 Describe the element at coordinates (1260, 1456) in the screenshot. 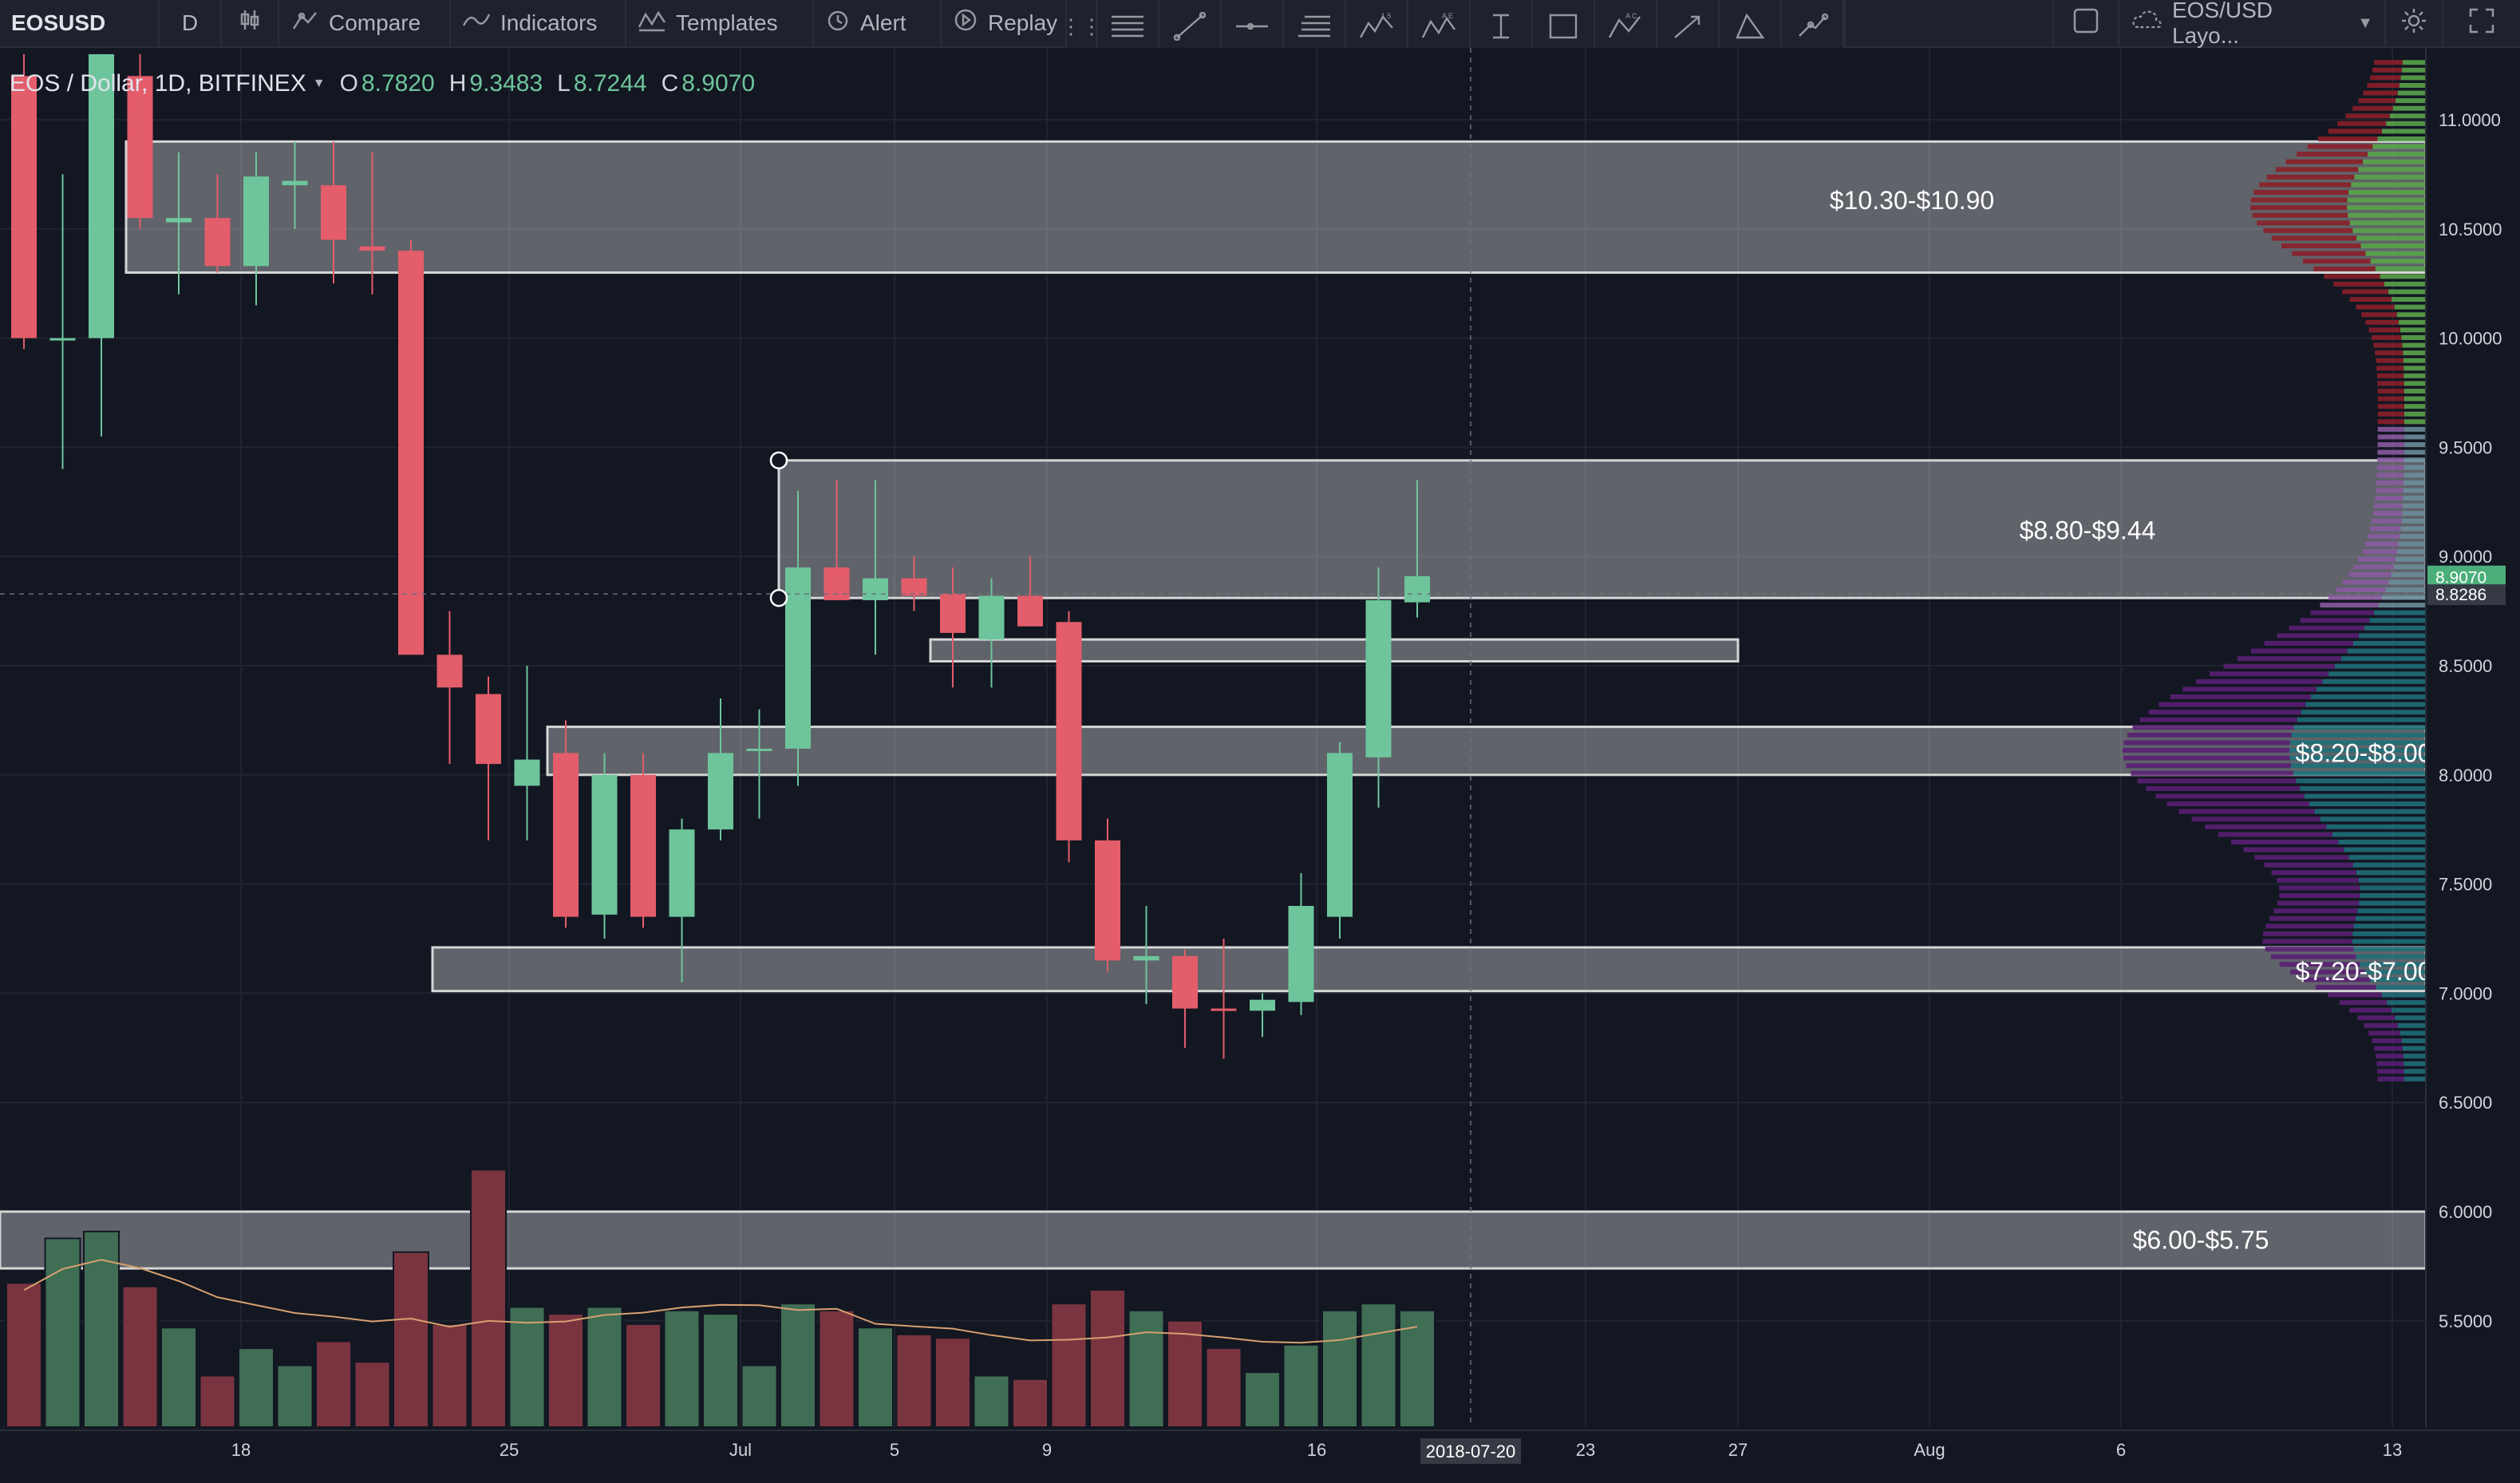

I see `time-axis: 18 25 Jul 5 9 16 23 27 Aug 6 13 2018-07-20` at that location.